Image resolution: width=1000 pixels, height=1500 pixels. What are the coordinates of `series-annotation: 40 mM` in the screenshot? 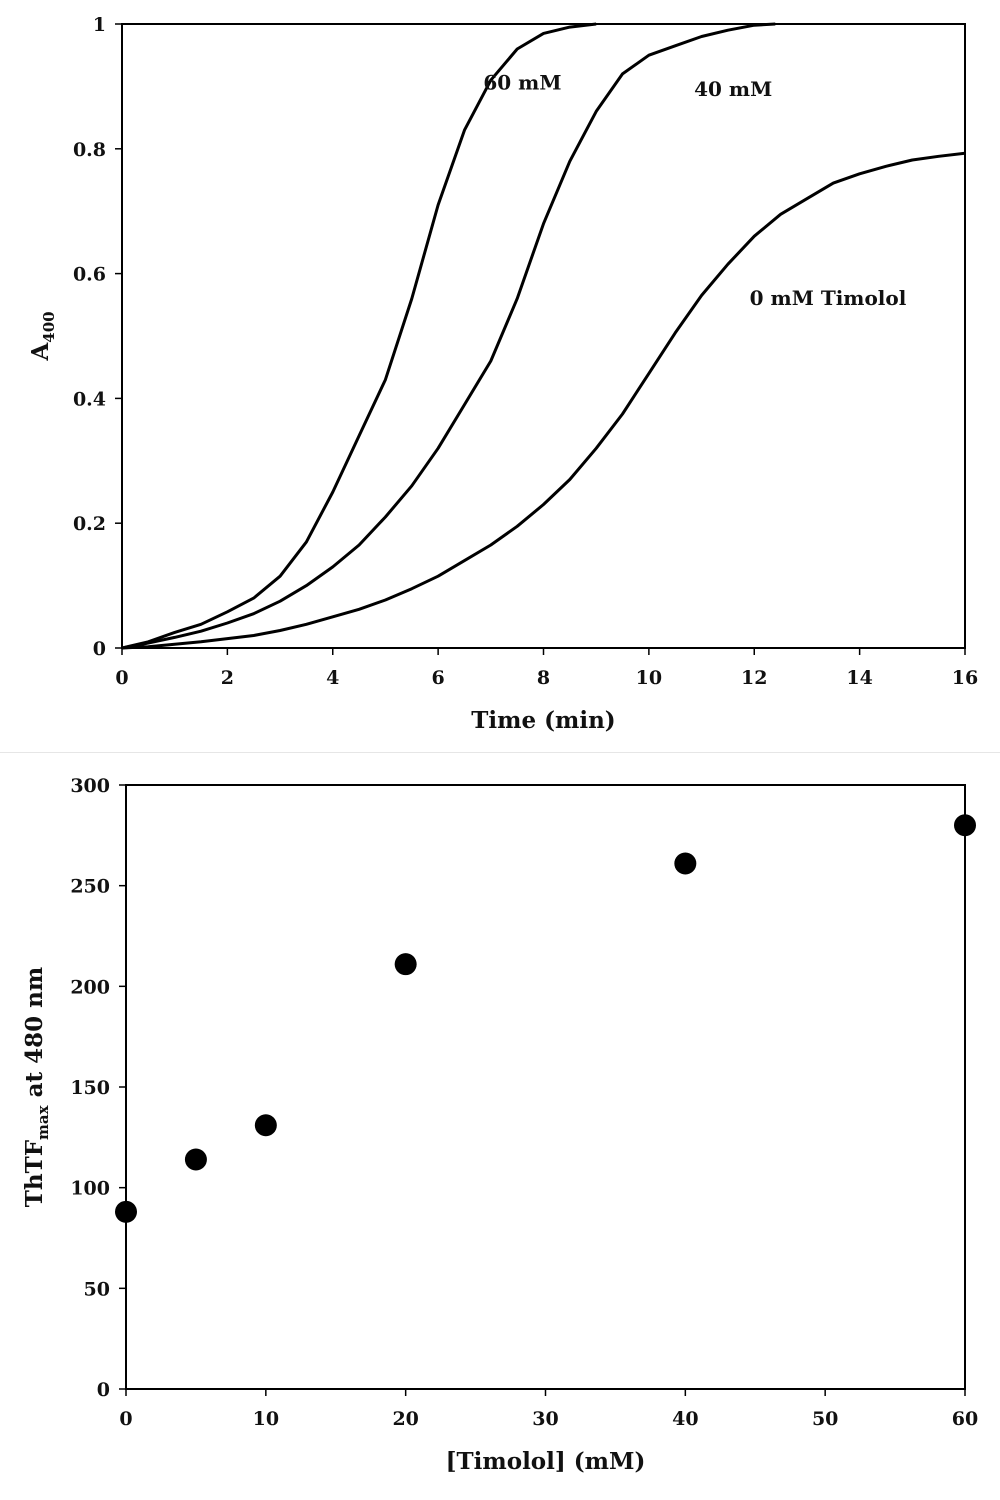 It's located at (733, 89).